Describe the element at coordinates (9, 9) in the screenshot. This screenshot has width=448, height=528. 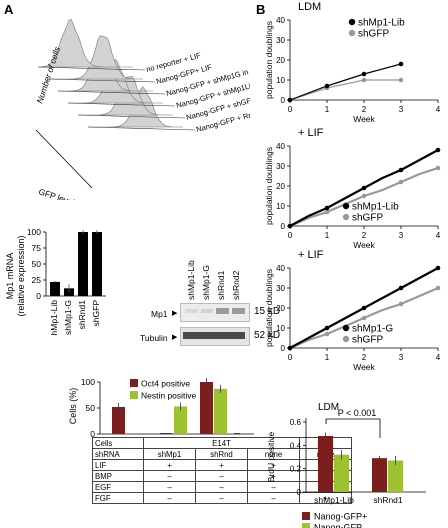
I see `panel-a-label: A` at that location.